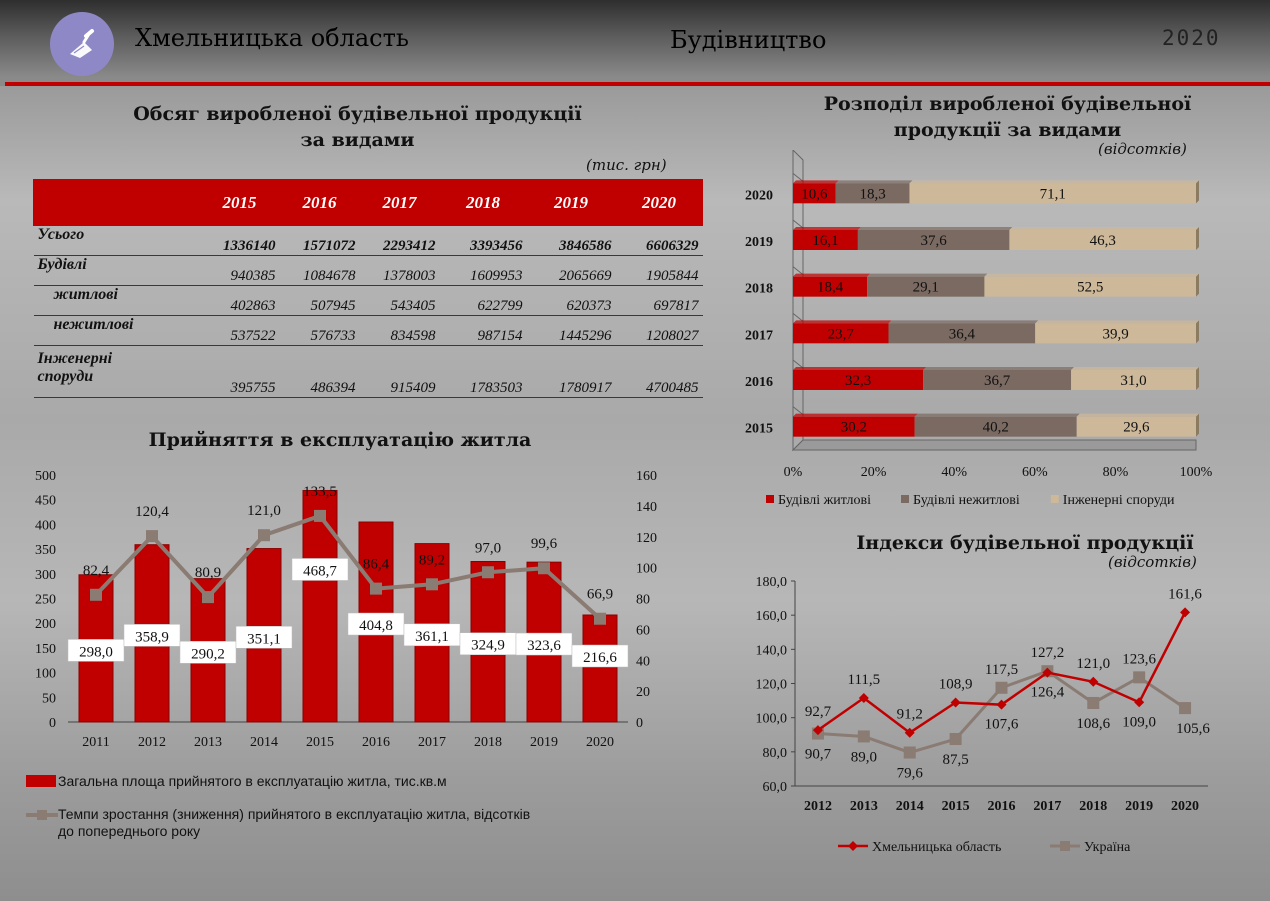 The width and height of the screenshot is (1270, 901). Describe the element at coordinates (635, 43) in the screenshot. I see `header-bar` at that location.